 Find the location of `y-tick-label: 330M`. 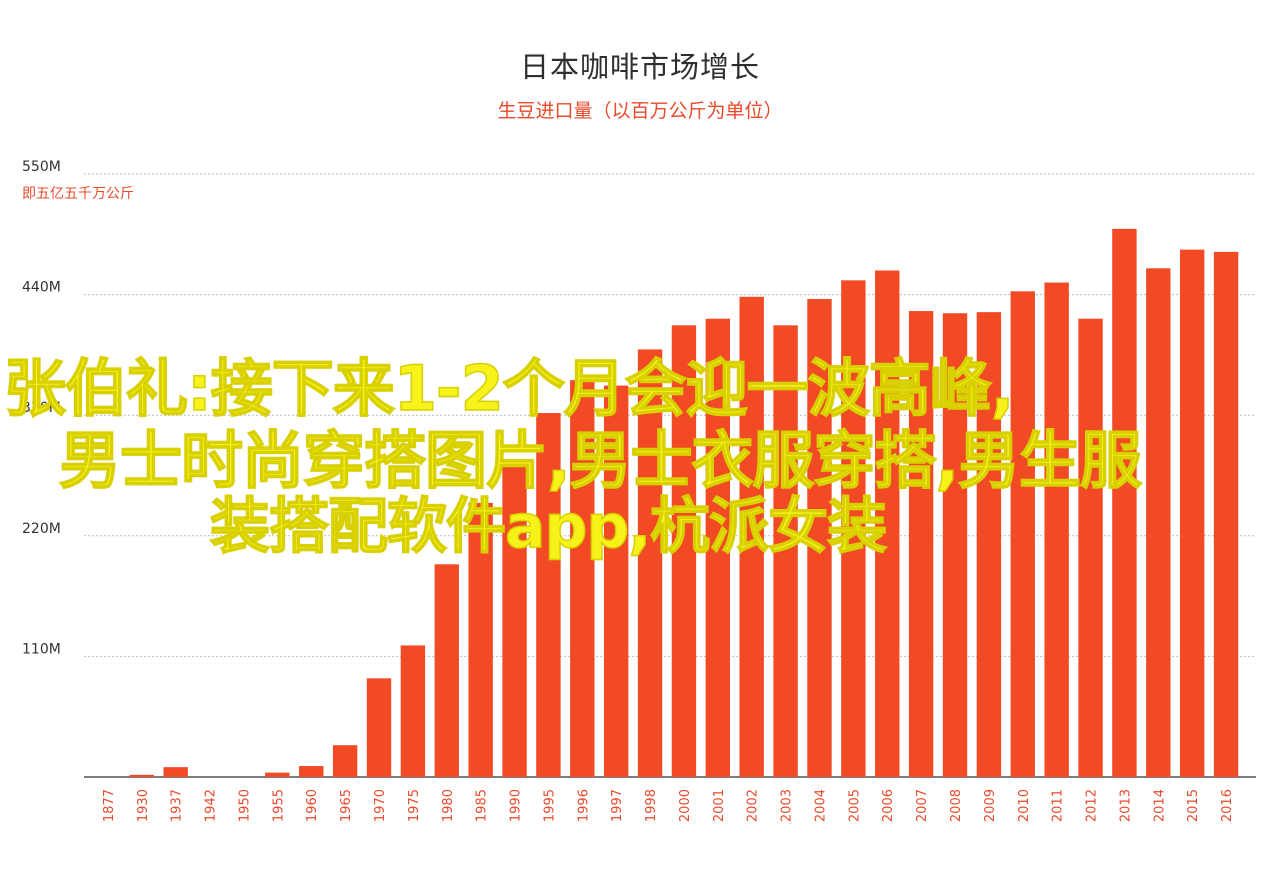

y-tick-label: 330M is located at coordinates (41, 408).